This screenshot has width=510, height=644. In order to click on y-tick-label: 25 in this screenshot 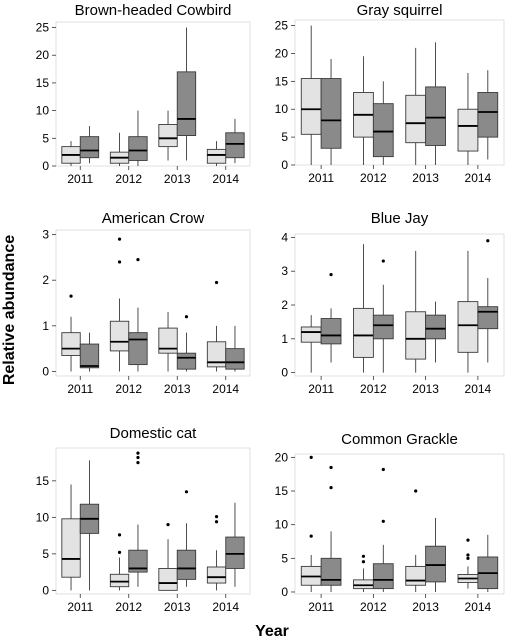, I will do `click(282, 26)`.